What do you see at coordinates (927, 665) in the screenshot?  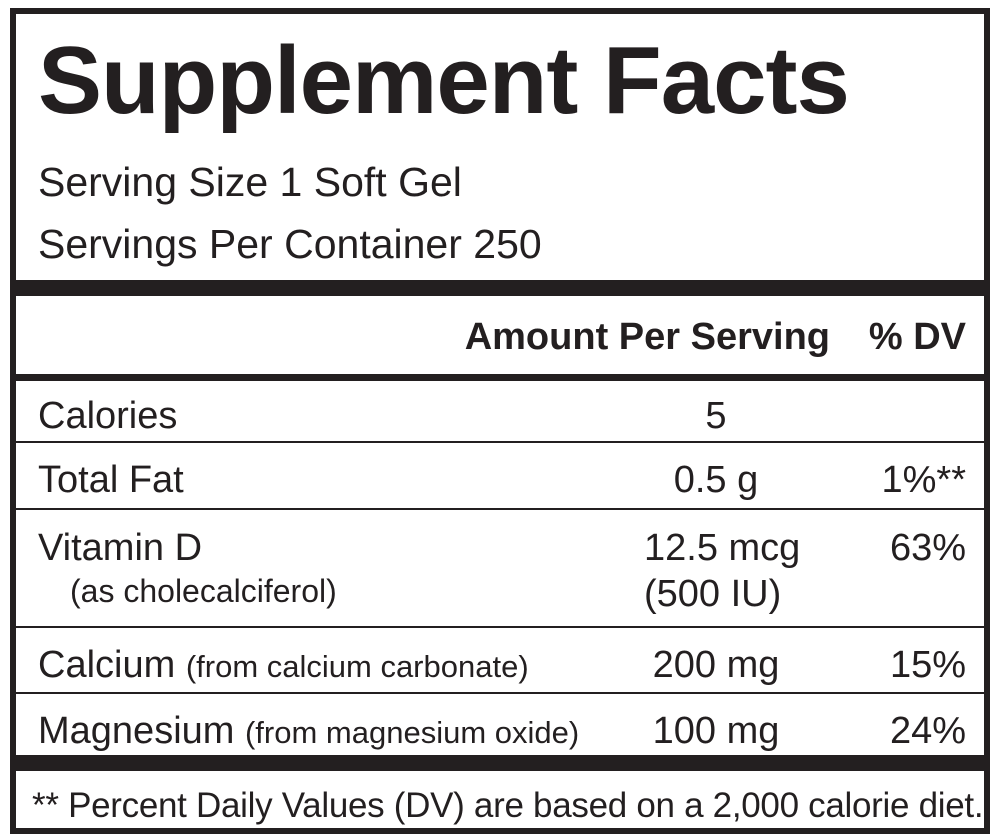 I see `row-dv-calcium: 15%` at bounding box center [927, 665].